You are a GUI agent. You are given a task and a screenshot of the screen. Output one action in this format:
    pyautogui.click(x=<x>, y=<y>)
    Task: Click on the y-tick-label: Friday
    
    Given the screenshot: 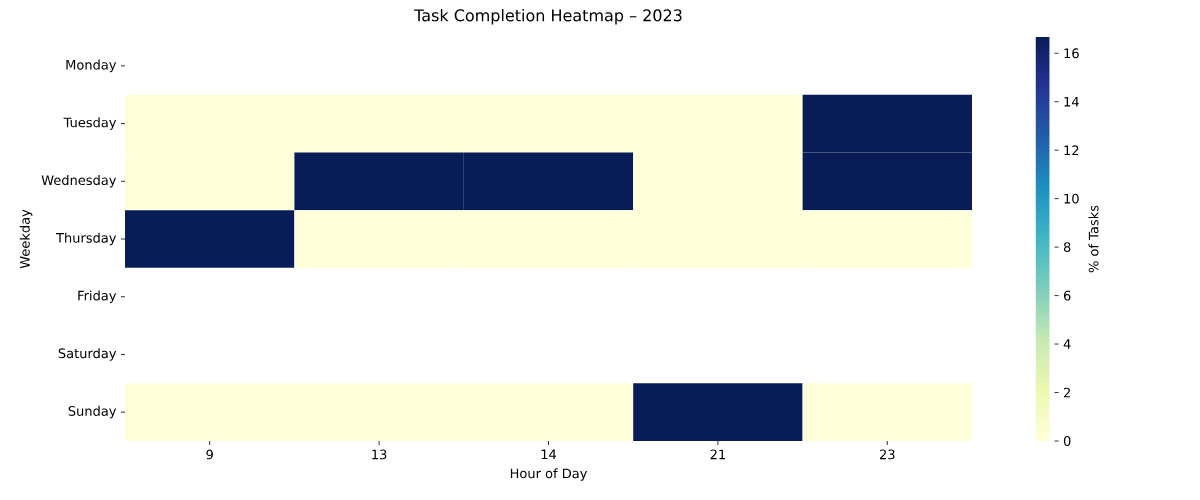 What is the action you would take?
    pyautogui.click(x=97, y=297)
    